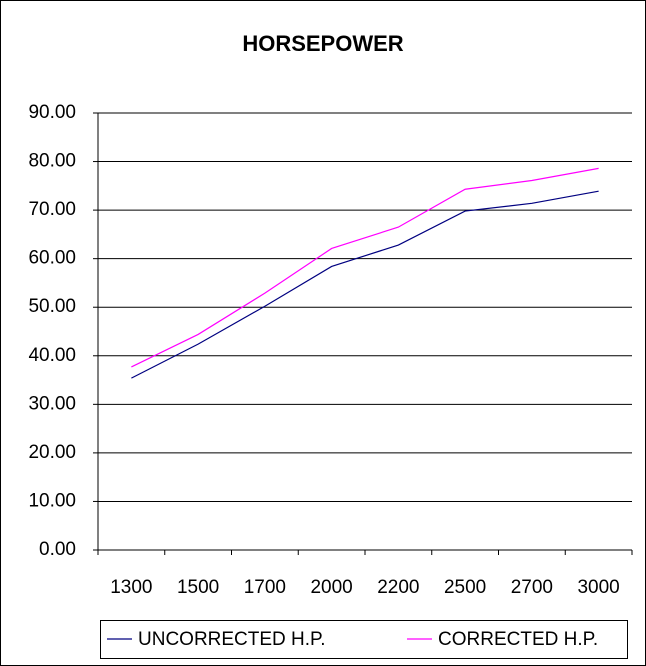  What do you see at coordinates (598, 587) in the screenshot?
I see `x-tick-label: 3000` at bounding box center [598, 587].